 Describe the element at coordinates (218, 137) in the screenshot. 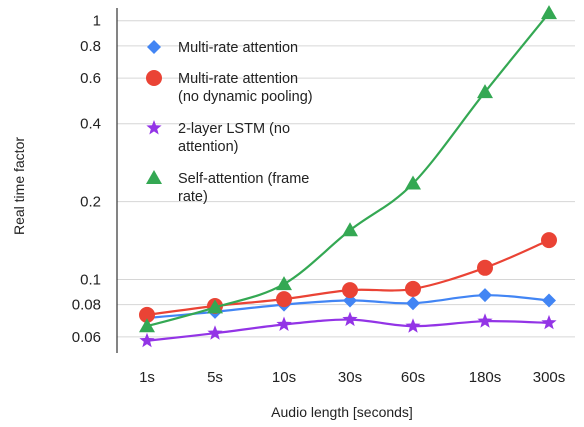

I see `legend-item: 2-layer LSTM (no attention)` at that location.